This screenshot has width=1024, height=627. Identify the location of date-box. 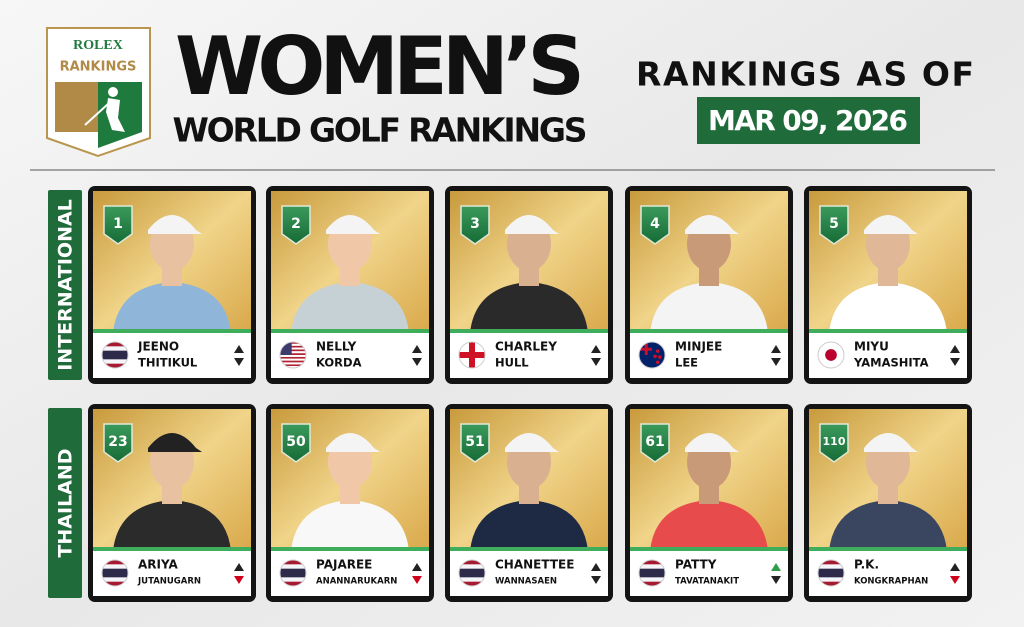
(808, 120).